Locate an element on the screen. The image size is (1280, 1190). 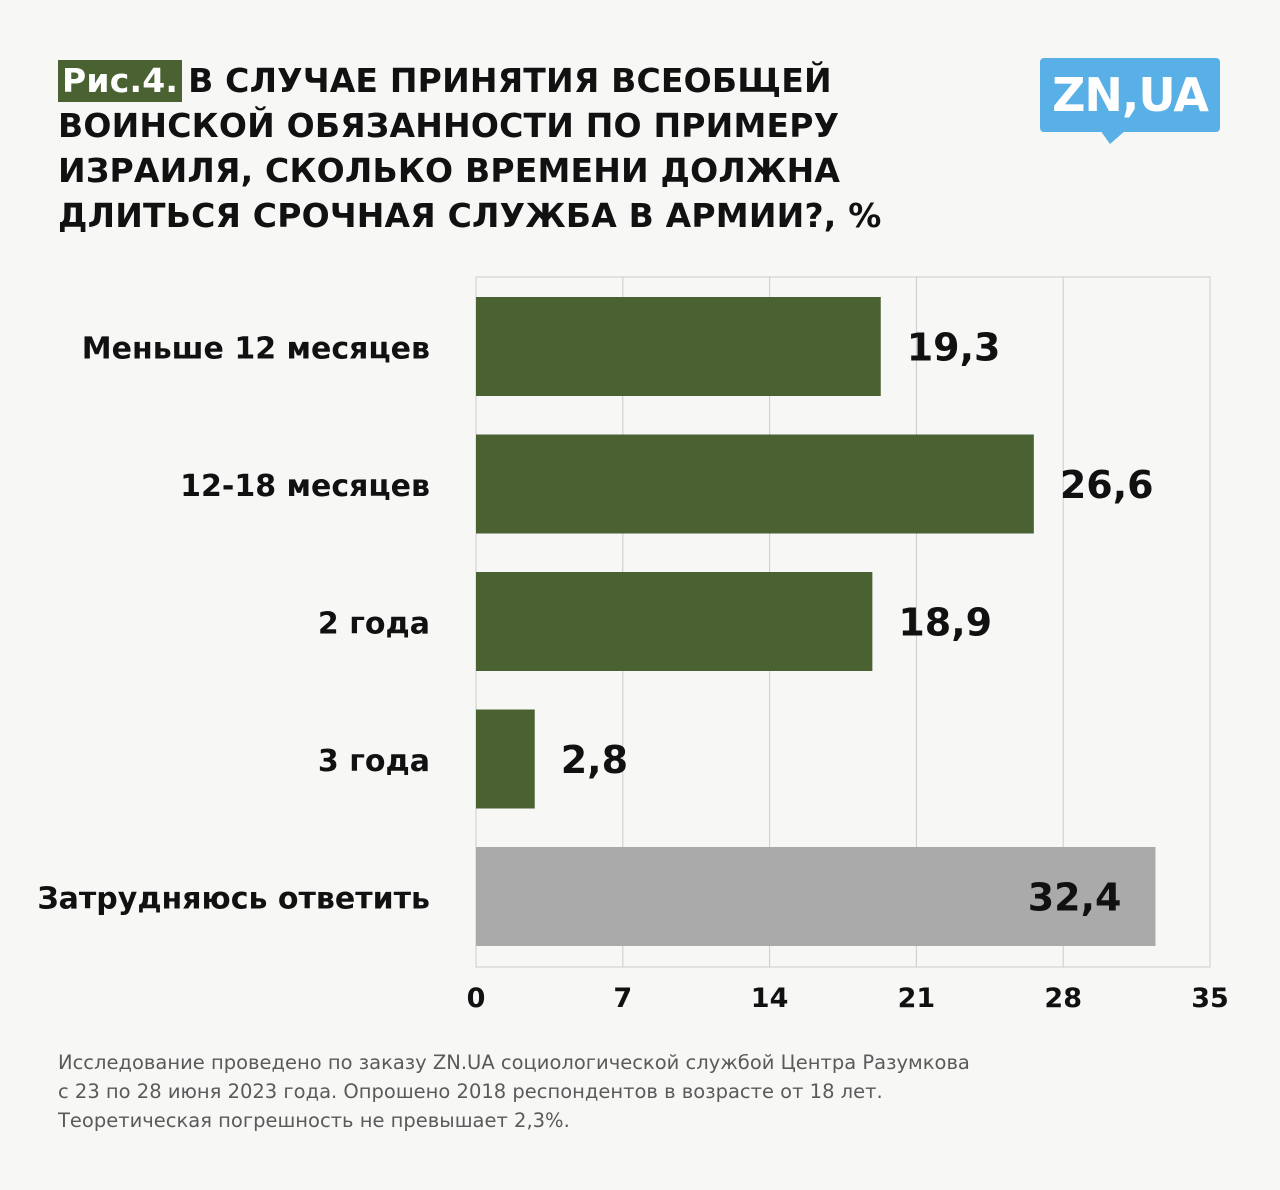
category-label-3: 3 года is located at coordinates (374, 761).